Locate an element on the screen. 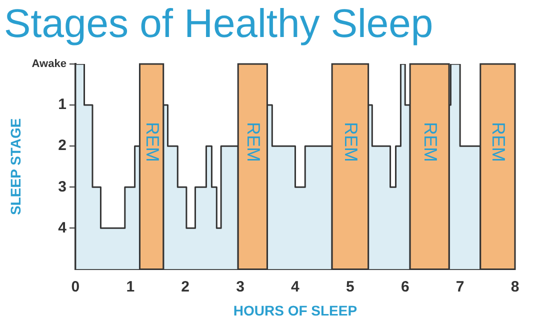 The width and height of the screenshot is (533, 328). x-axis-title: HOURS OF SLEEP is located at coordinates (295, 310).